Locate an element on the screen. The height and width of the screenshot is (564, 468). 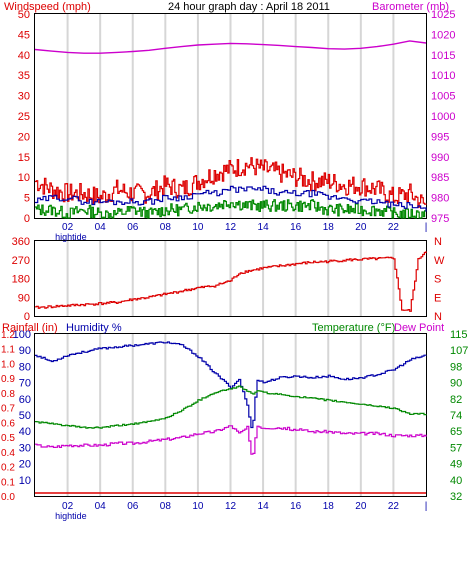
wind-tick-label: 45 is located at coordinates (24, 35).